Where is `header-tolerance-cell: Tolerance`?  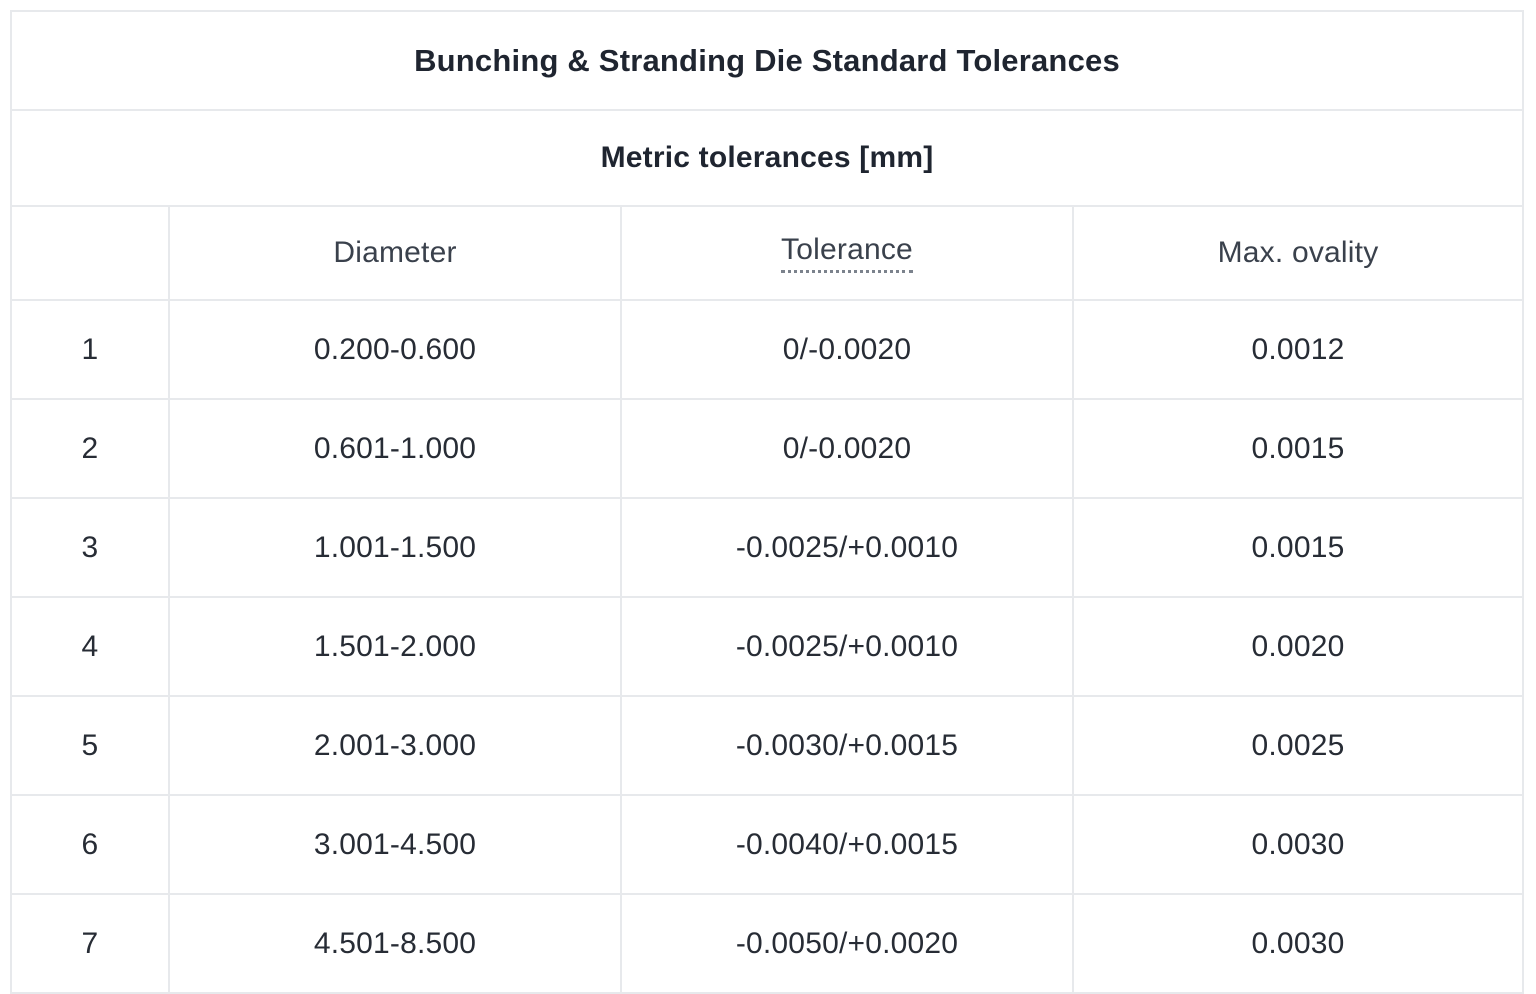
header-tolerance-cell: Tolerance is located at coordinates (847, 253).